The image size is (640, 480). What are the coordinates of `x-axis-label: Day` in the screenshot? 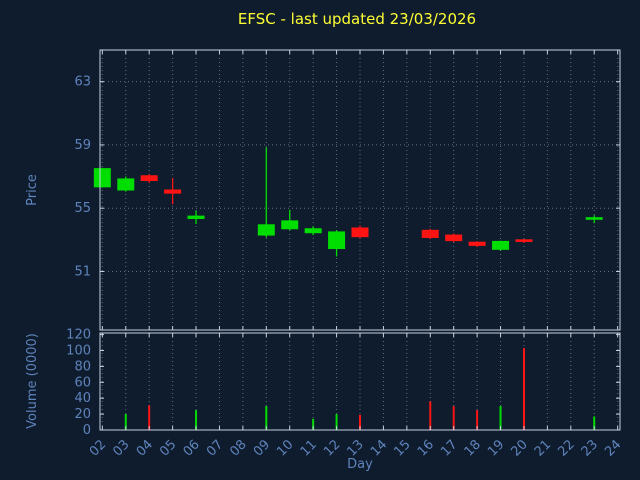 It's located at (360, 464).